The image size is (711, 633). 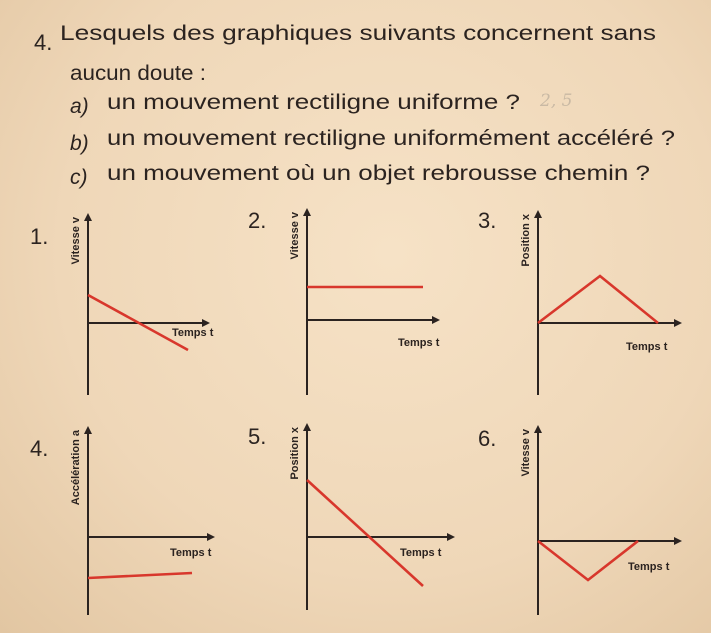 I want to click on graph-number: 2., so click(x=257, y=220).